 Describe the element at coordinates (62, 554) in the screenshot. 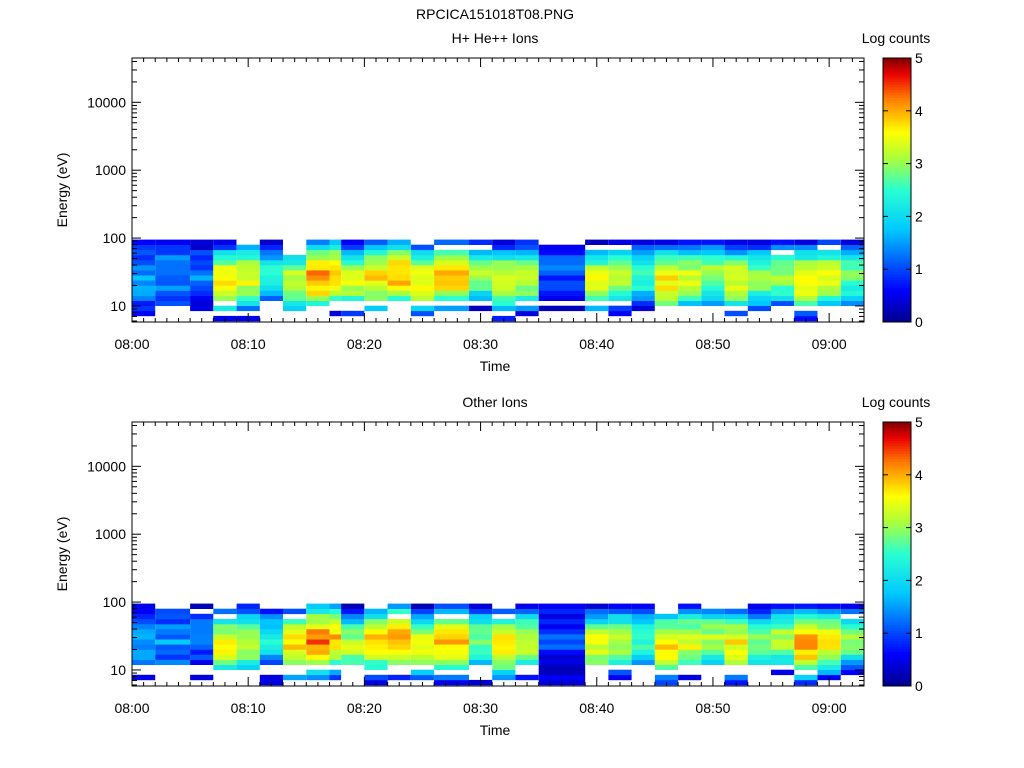

I see `y-axis-title: Energy (eV)` at that location.